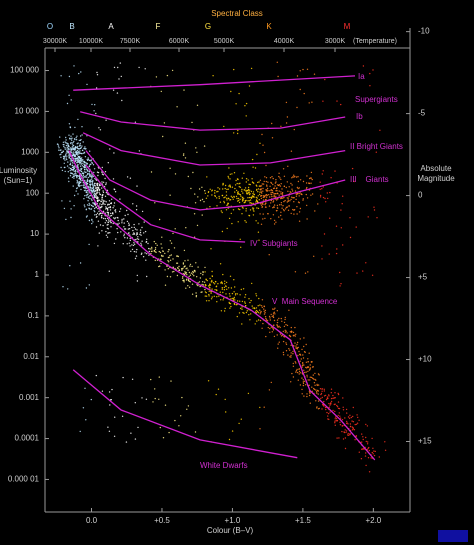  Describe the element at coordinates (215, 180) in the screenshot. I see `sequence-curve` at that location.